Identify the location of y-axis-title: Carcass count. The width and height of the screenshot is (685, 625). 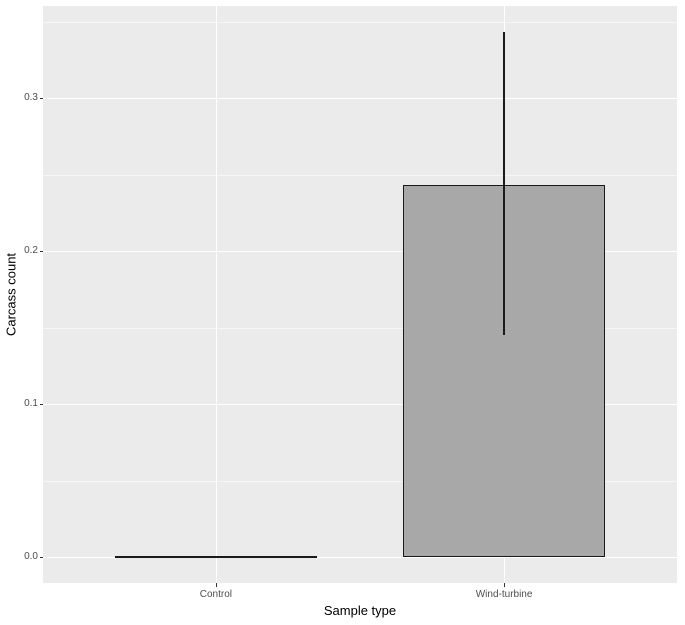
(11, 294).